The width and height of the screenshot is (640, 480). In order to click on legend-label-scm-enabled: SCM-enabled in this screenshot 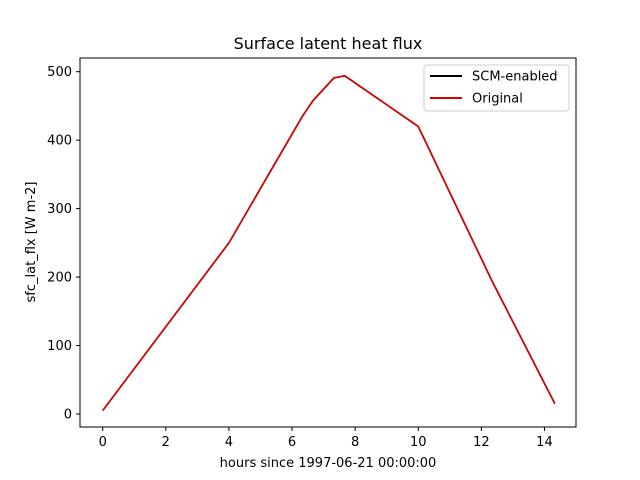, I will do `click(515, 77)`.